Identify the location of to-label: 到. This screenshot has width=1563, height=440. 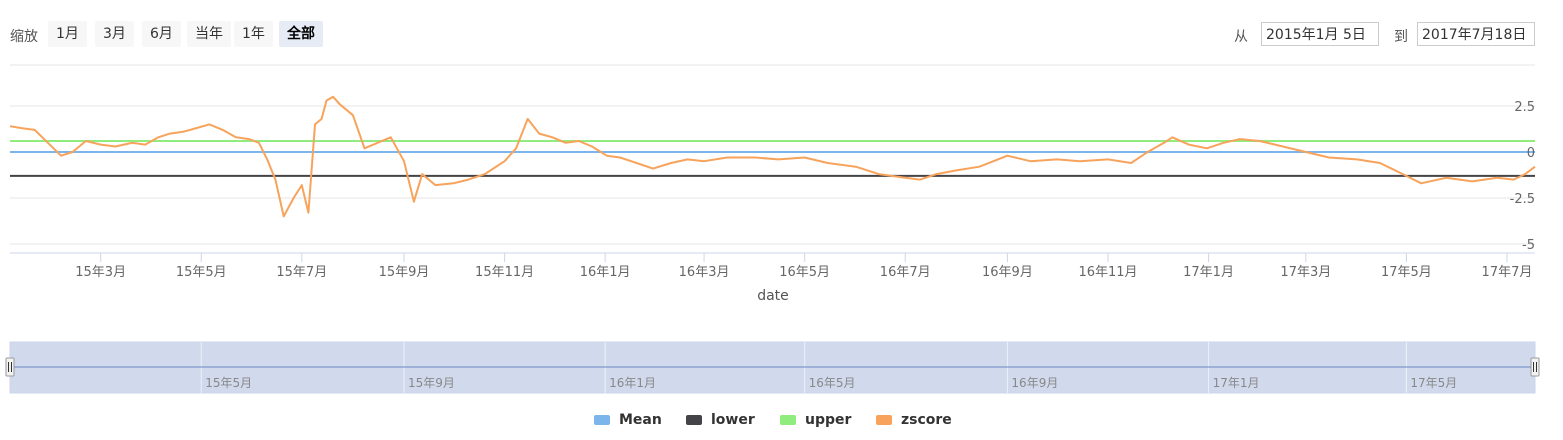
(1401, 37).